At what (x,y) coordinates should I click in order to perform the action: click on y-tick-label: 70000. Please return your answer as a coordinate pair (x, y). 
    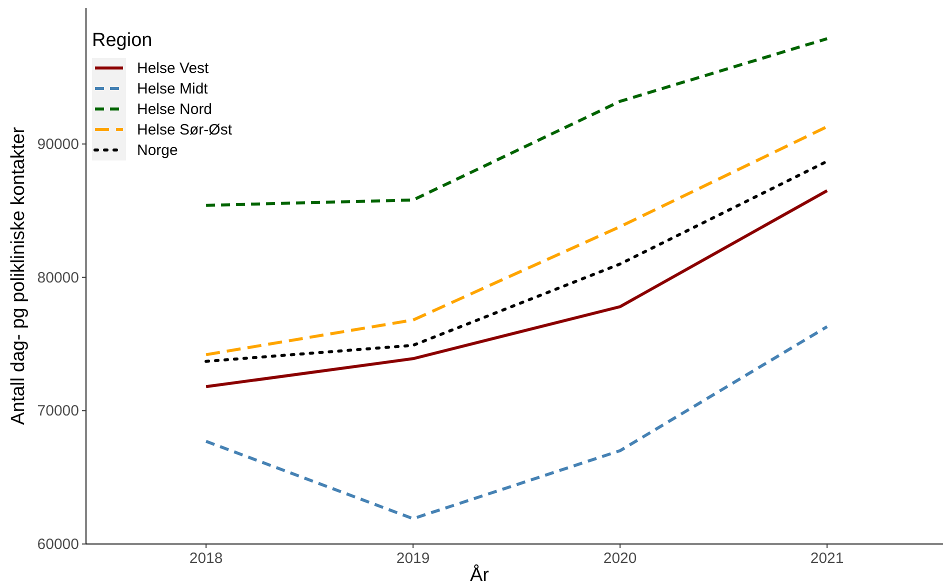
    Looking at the image, I should click on (58, 411).